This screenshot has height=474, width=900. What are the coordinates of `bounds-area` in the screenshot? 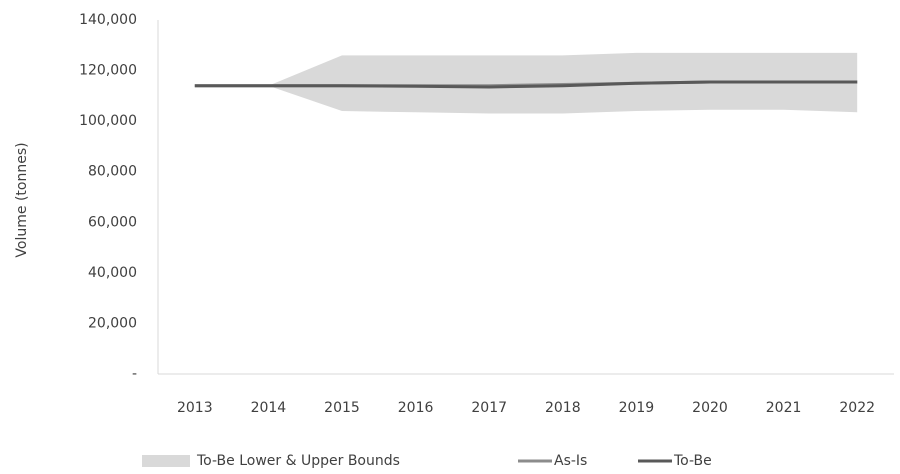 It's located at (526, 83).